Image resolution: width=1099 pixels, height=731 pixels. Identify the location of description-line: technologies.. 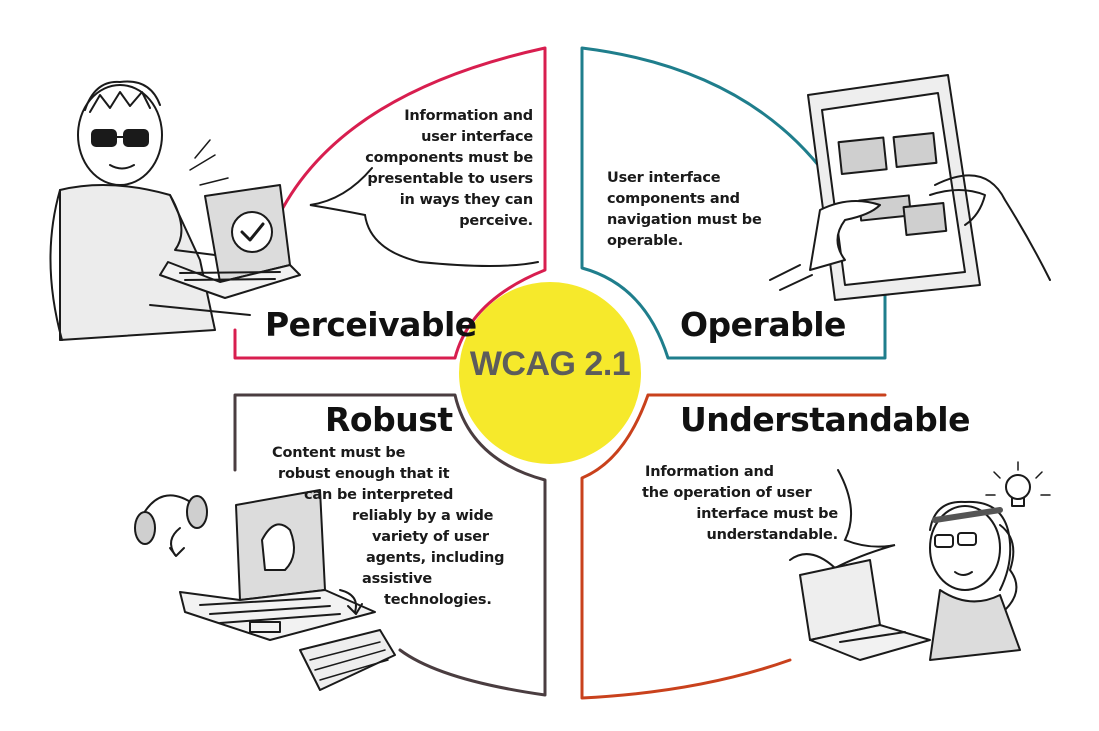
(438, 600).